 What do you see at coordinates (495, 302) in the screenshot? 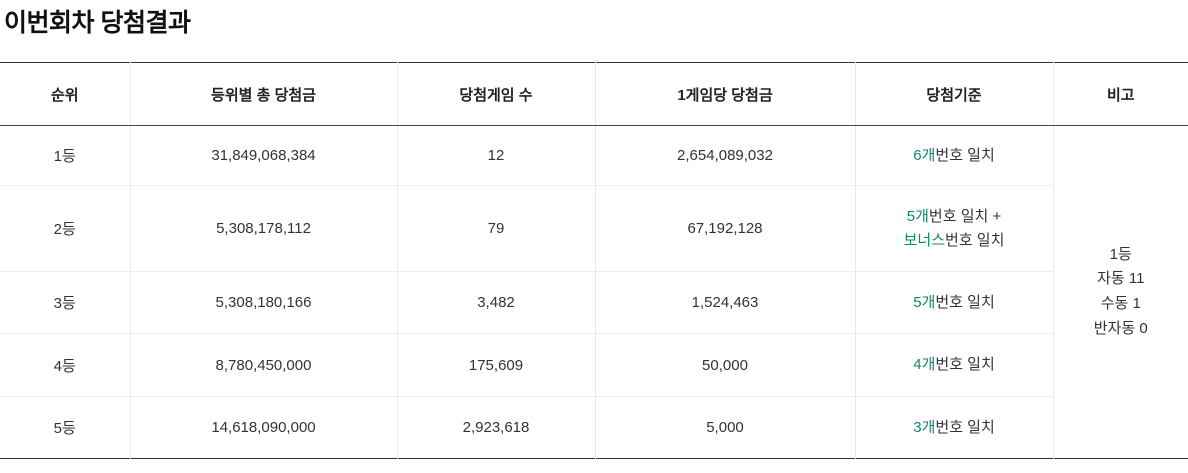
I see `game-count-cell: 3,482` at bounding box center [495, 302].